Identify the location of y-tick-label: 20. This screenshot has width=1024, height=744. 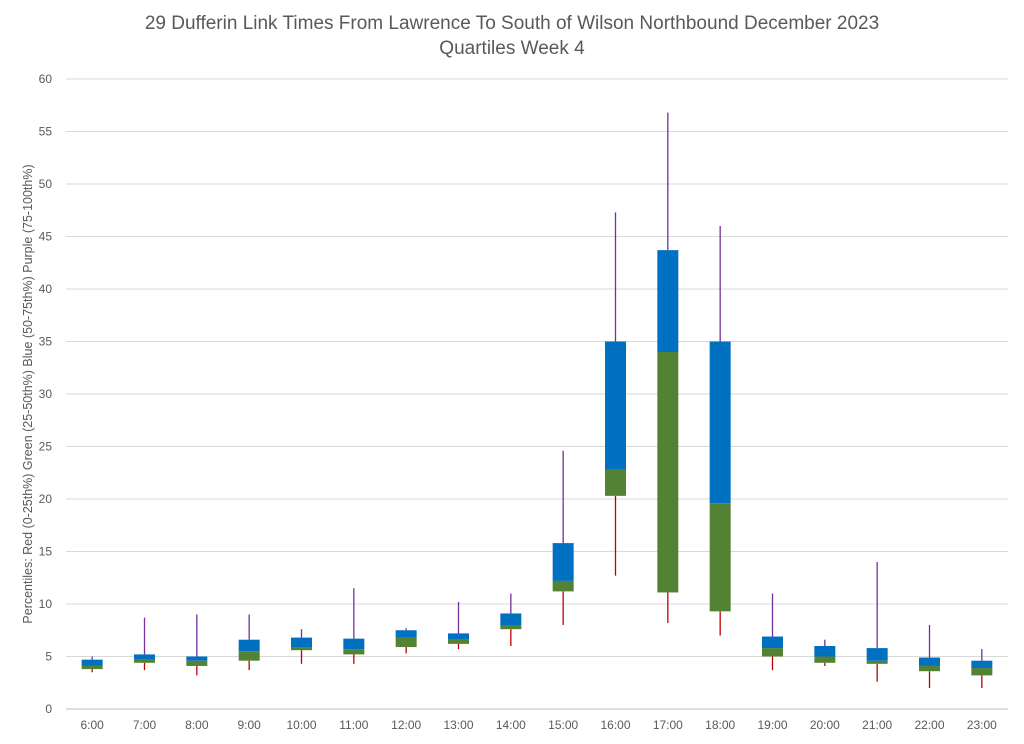
(46, 499).